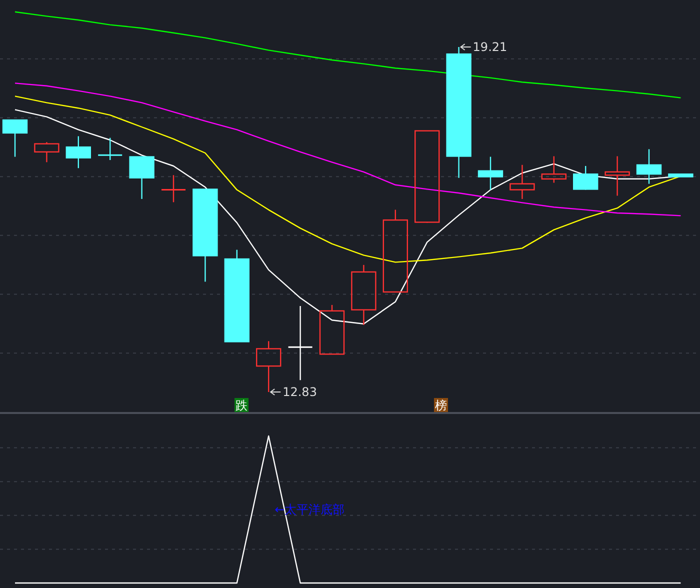 This screenshot has width=700, height=588. Describe the element at coordinates (490, 47) in the screenshot. I see `annotation: 19.21` at that location.